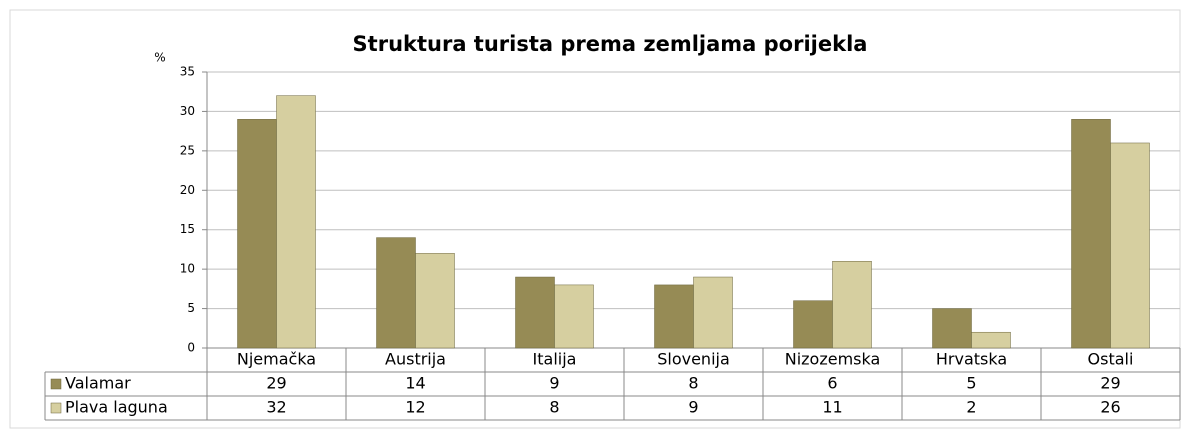 The width and height of the screenshot is (1186, 432). I want to click on x-tick-label: Njemačka, so click(276, 359).